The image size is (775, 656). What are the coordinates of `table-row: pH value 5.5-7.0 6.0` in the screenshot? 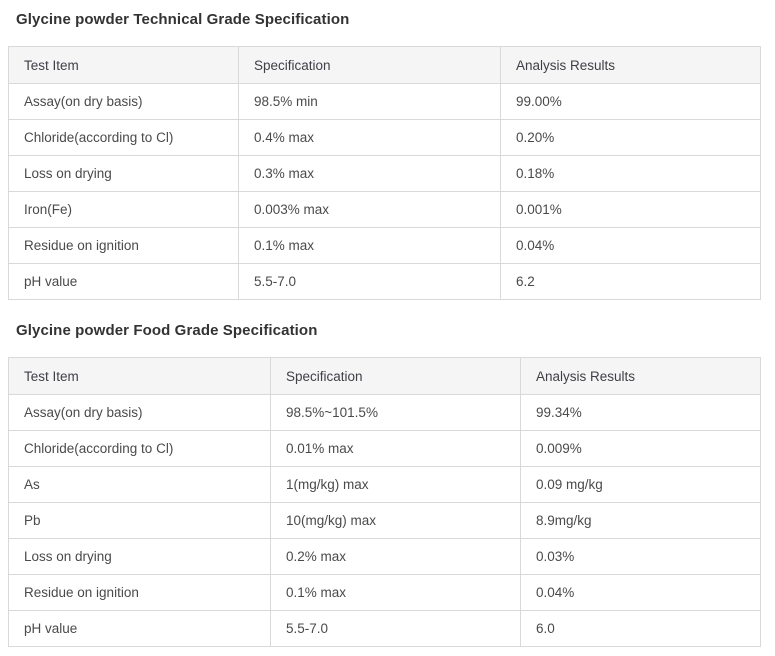 It's located at (384, 628).